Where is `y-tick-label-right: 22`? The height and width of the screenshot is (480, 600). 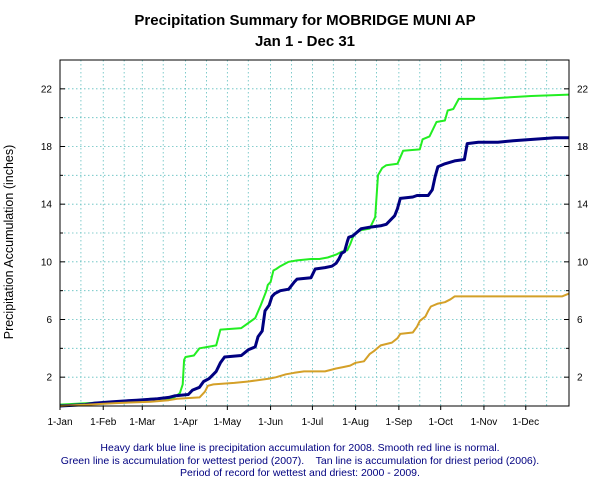
y-tick-label-right: 22 is located at coordinates (583, 89).